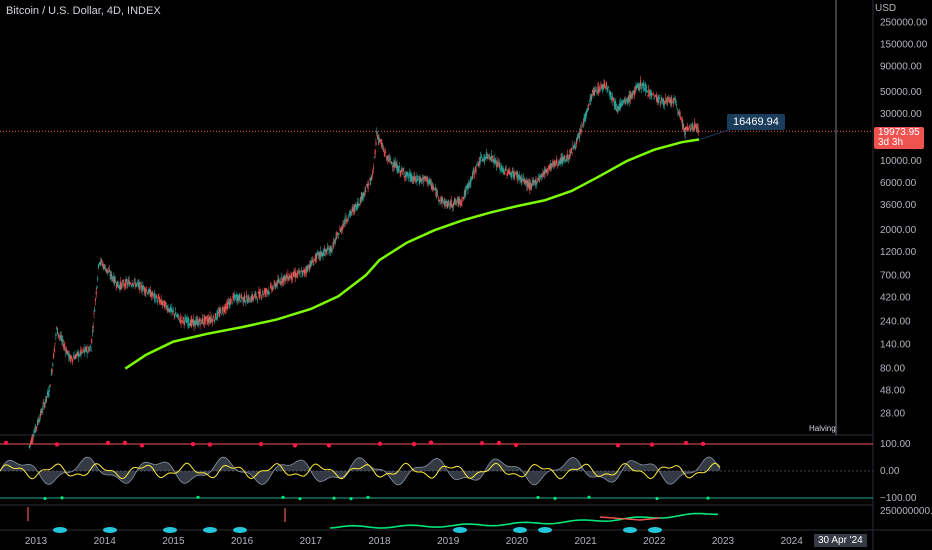 Image resolution: width=932 pixels, height=550 pixels. I want to click on countdown-value: 3d 3h, so click(891, 142).